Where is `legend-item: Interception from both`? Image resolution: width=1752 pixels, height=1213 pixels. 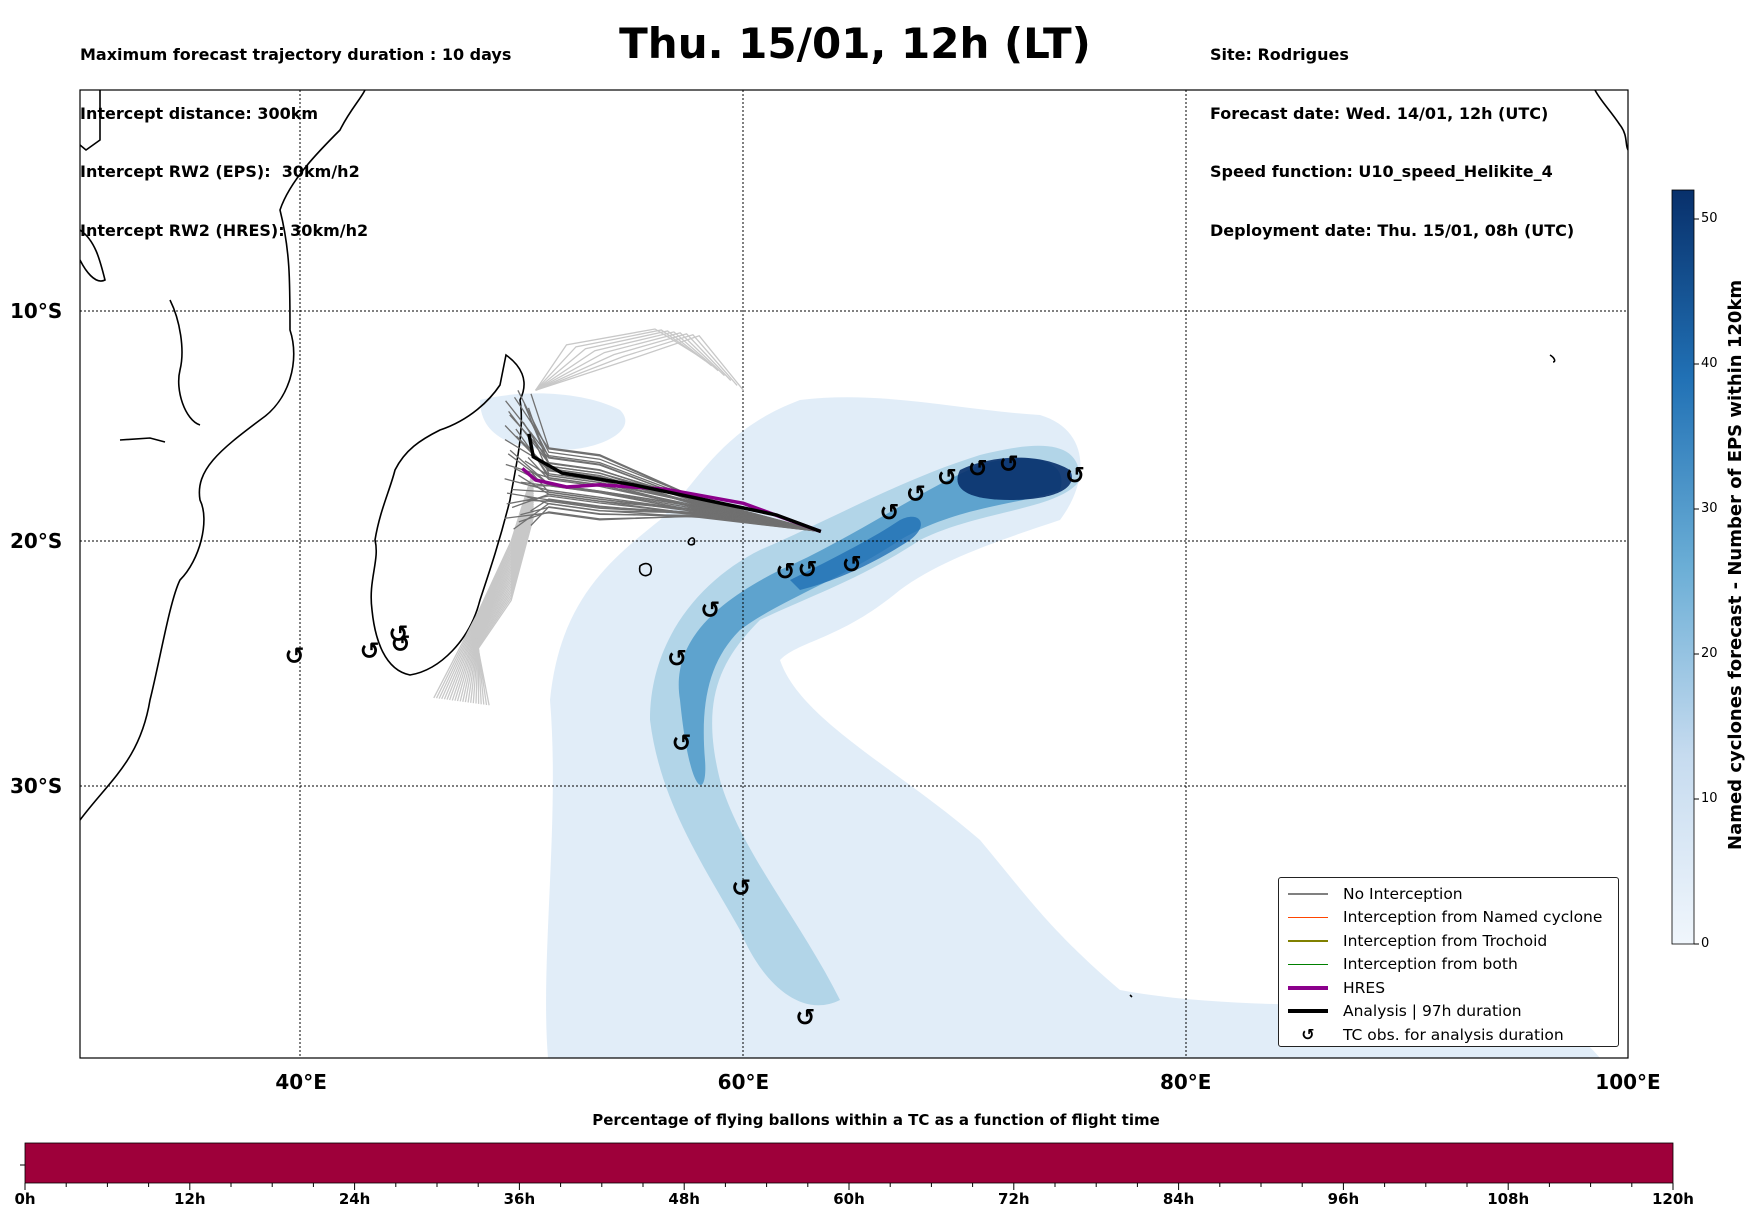
legend-item: Interception from both is located at coordinates (1448, 965).